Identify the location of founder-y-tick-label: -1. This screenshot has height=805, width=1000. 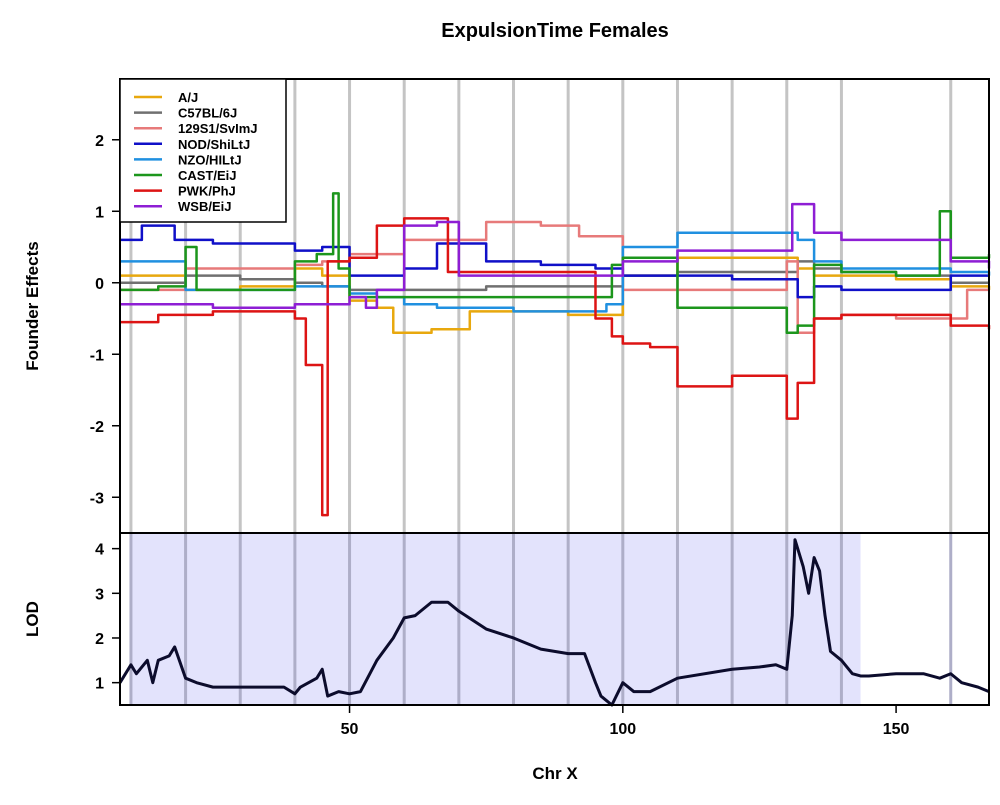
(97, 355).